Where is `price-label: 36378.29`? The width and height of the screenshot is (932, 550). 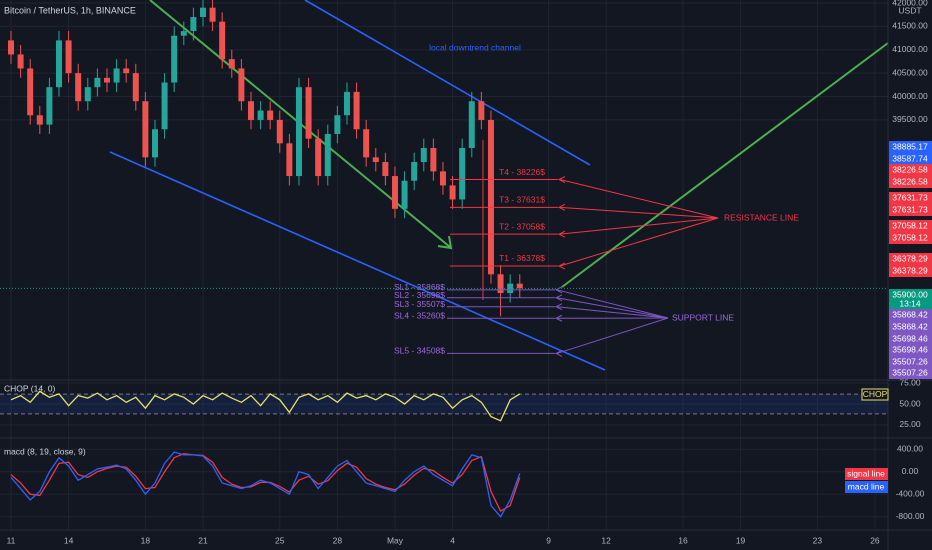 price-label: 36378.29 is located at coordinates (910, 270).